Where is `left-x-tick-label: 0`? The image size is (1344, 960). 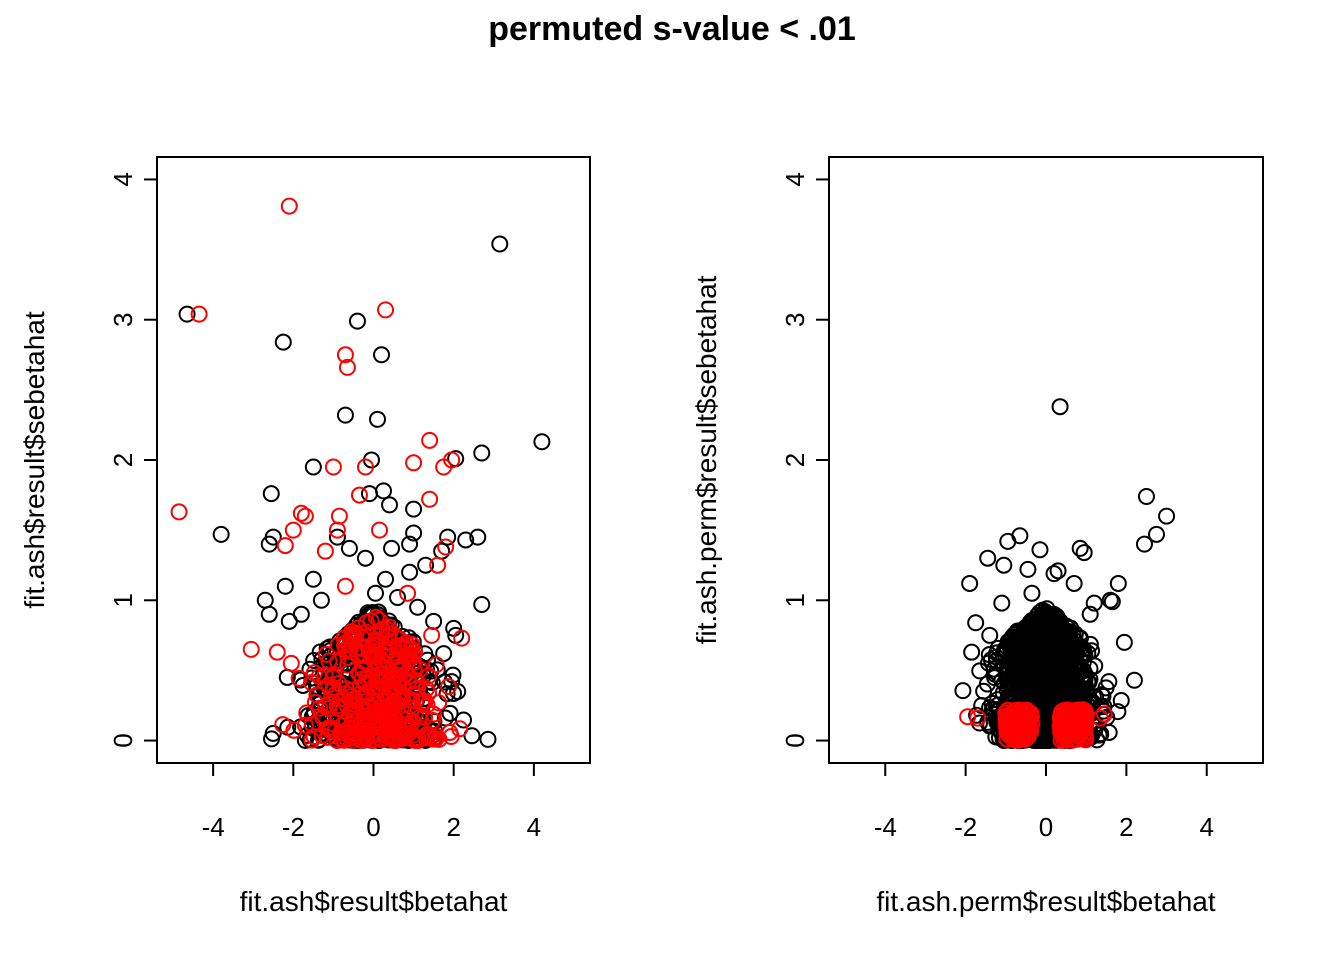 left-x-tick-label: 0 is located at coordinates (373, 827).